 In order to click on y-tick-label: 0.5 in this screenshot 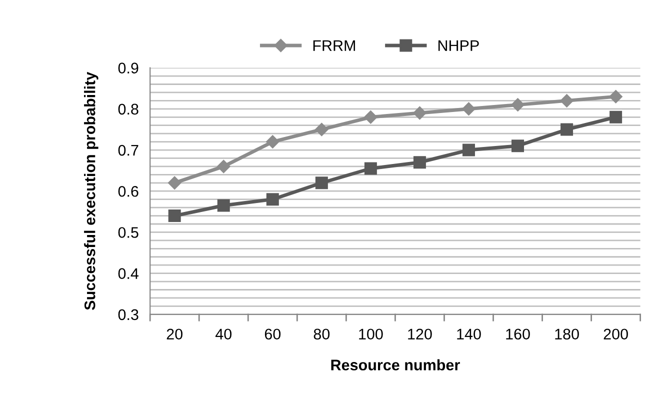, I will do `click(128, 232)`.